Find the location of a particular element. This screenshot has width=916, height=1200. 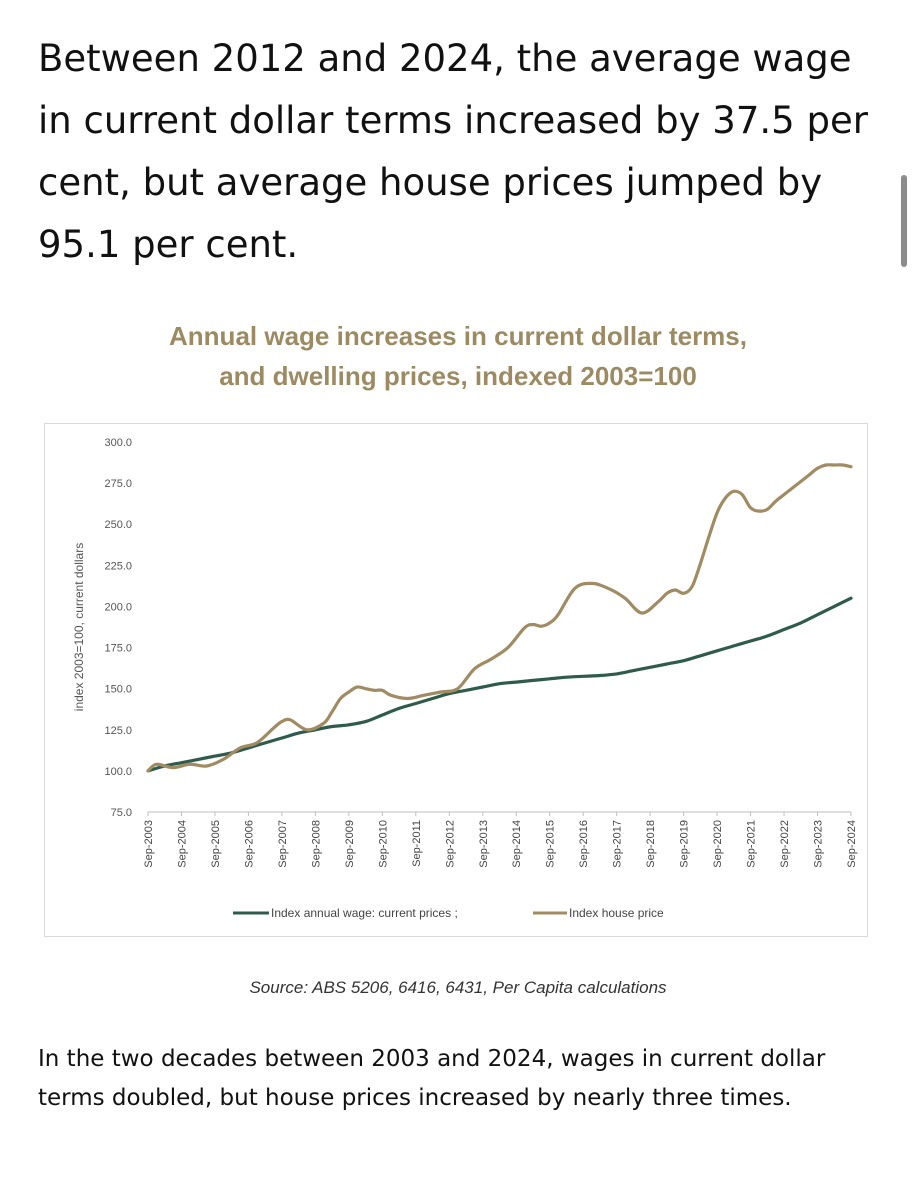

x-tick-label: Sep-2014 is located at coordinates (517, 844).